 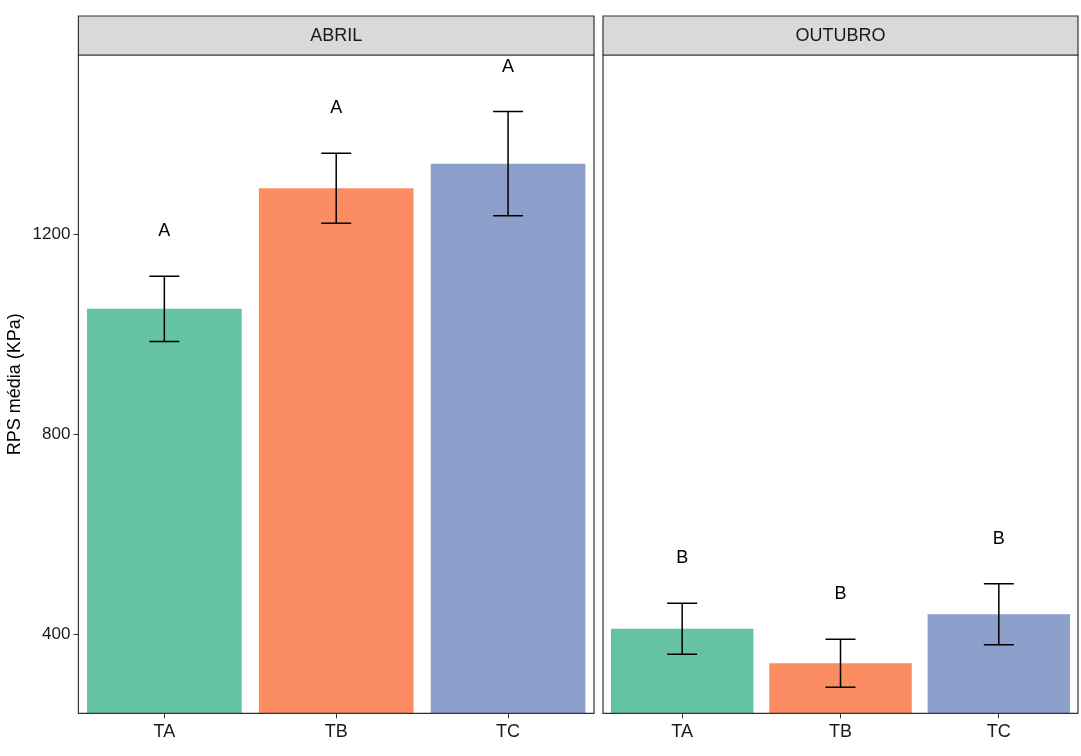 I want to click on y-tick-label: 400, so click(x=56, y=634).